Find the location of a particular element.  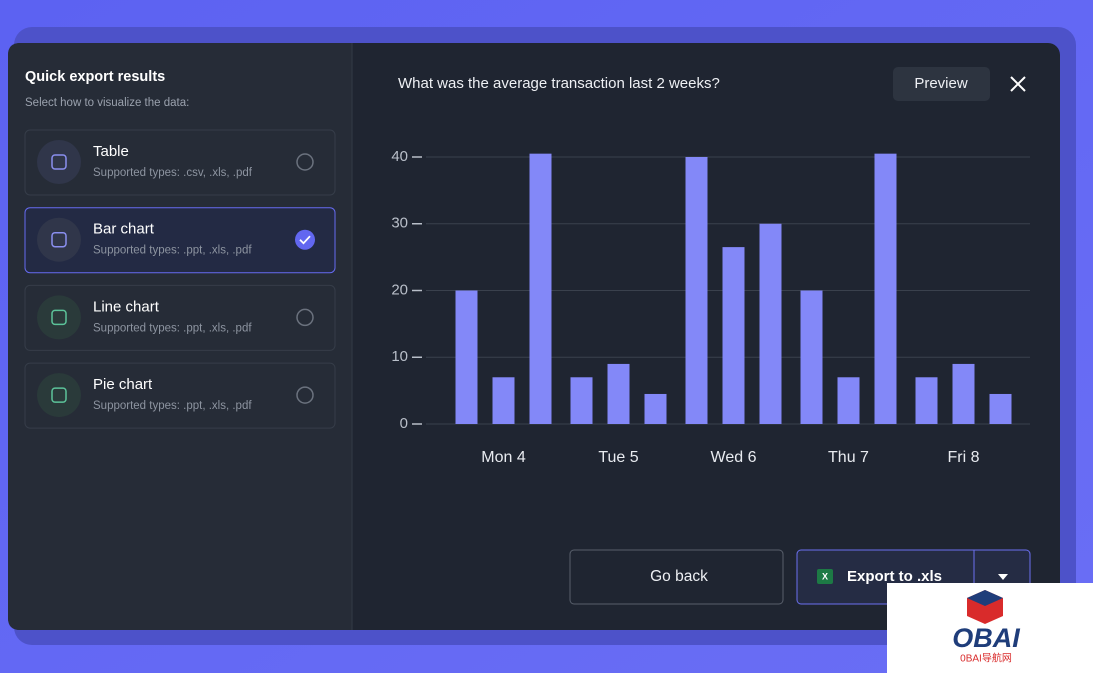

x-tick-label: Tue 5 is located at coordinates (618, 457).